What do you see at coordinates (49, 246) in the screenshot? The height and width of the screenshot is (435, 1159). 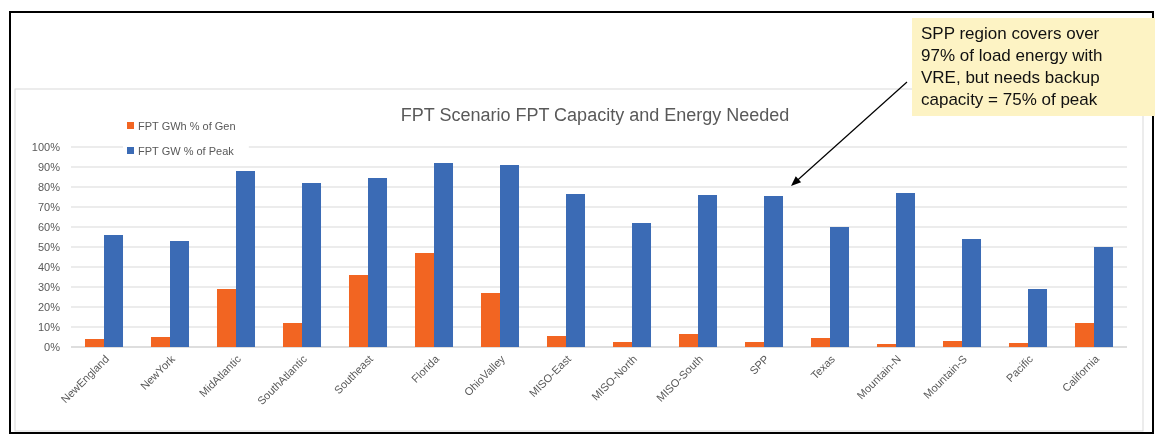 I see `y-tick-label: 50%` at bounding box center [49, 246].